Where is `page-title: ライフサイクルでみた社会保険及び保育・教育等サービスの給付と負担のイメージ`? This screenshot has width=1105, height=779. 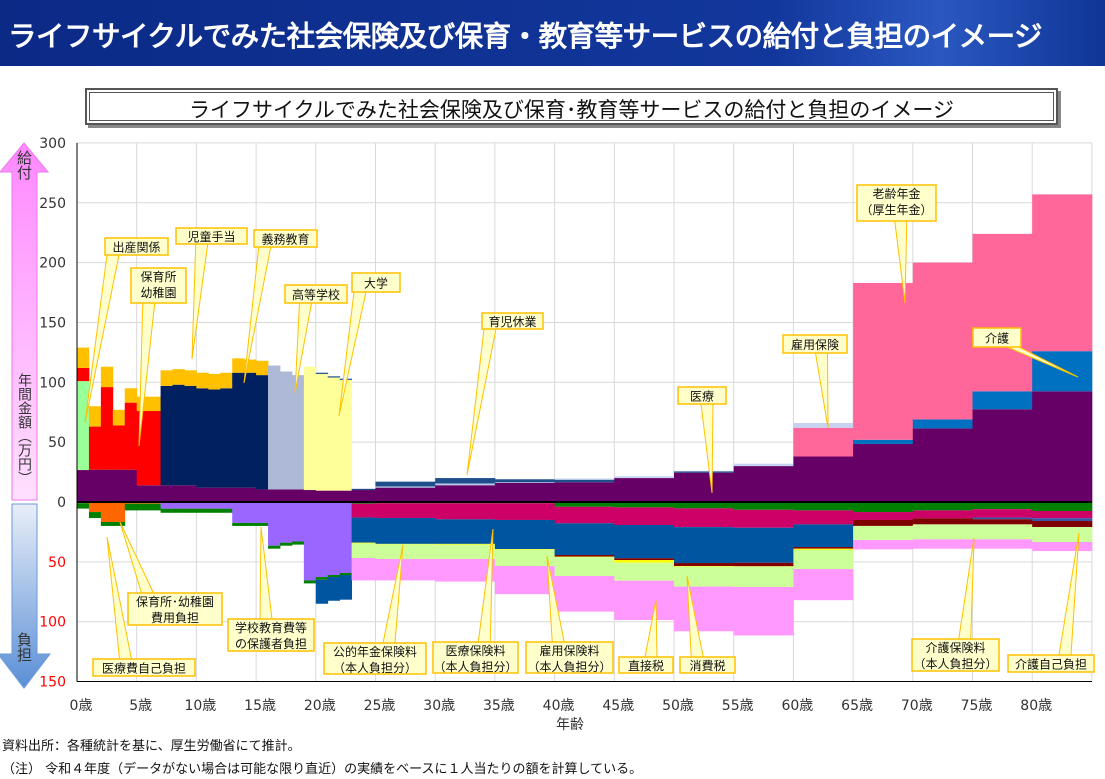
page-title: ライフサイクルでみた社会保険及び保育・教育等サービスの給付と負担のイメージ is located at coordinates (525, 36).